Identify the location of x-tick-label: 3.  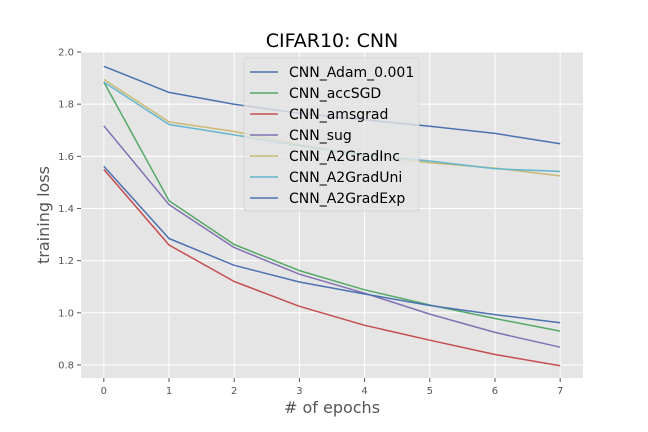
(299, 391).